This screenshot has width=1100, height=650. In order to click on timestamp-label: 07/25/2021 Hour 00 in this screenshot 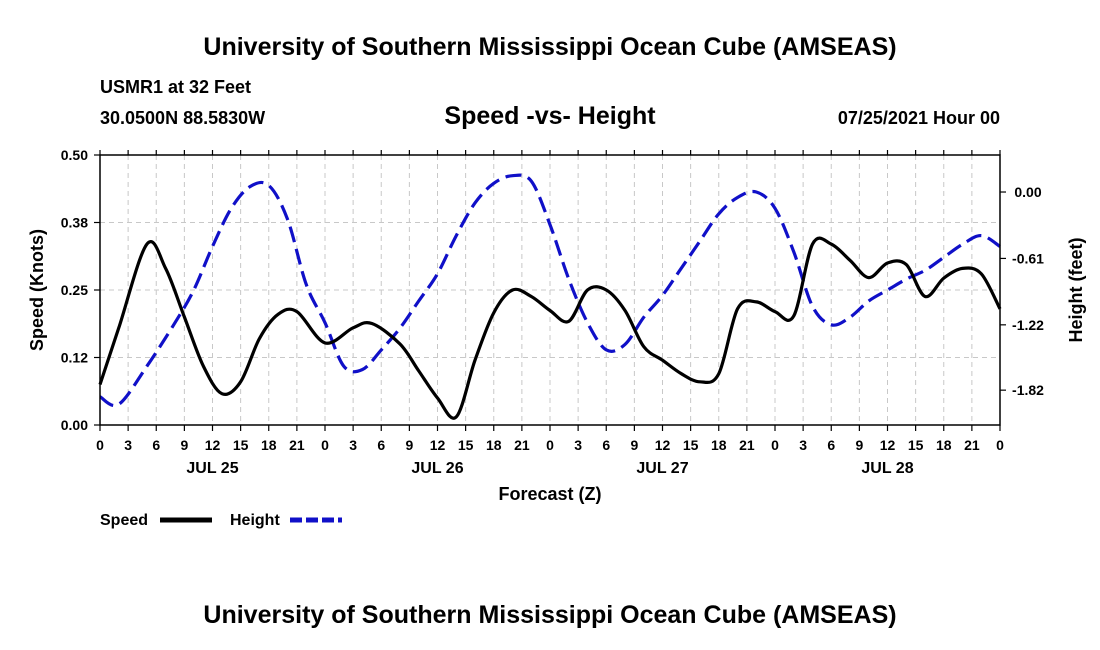, I will do `click(919, 118)`.